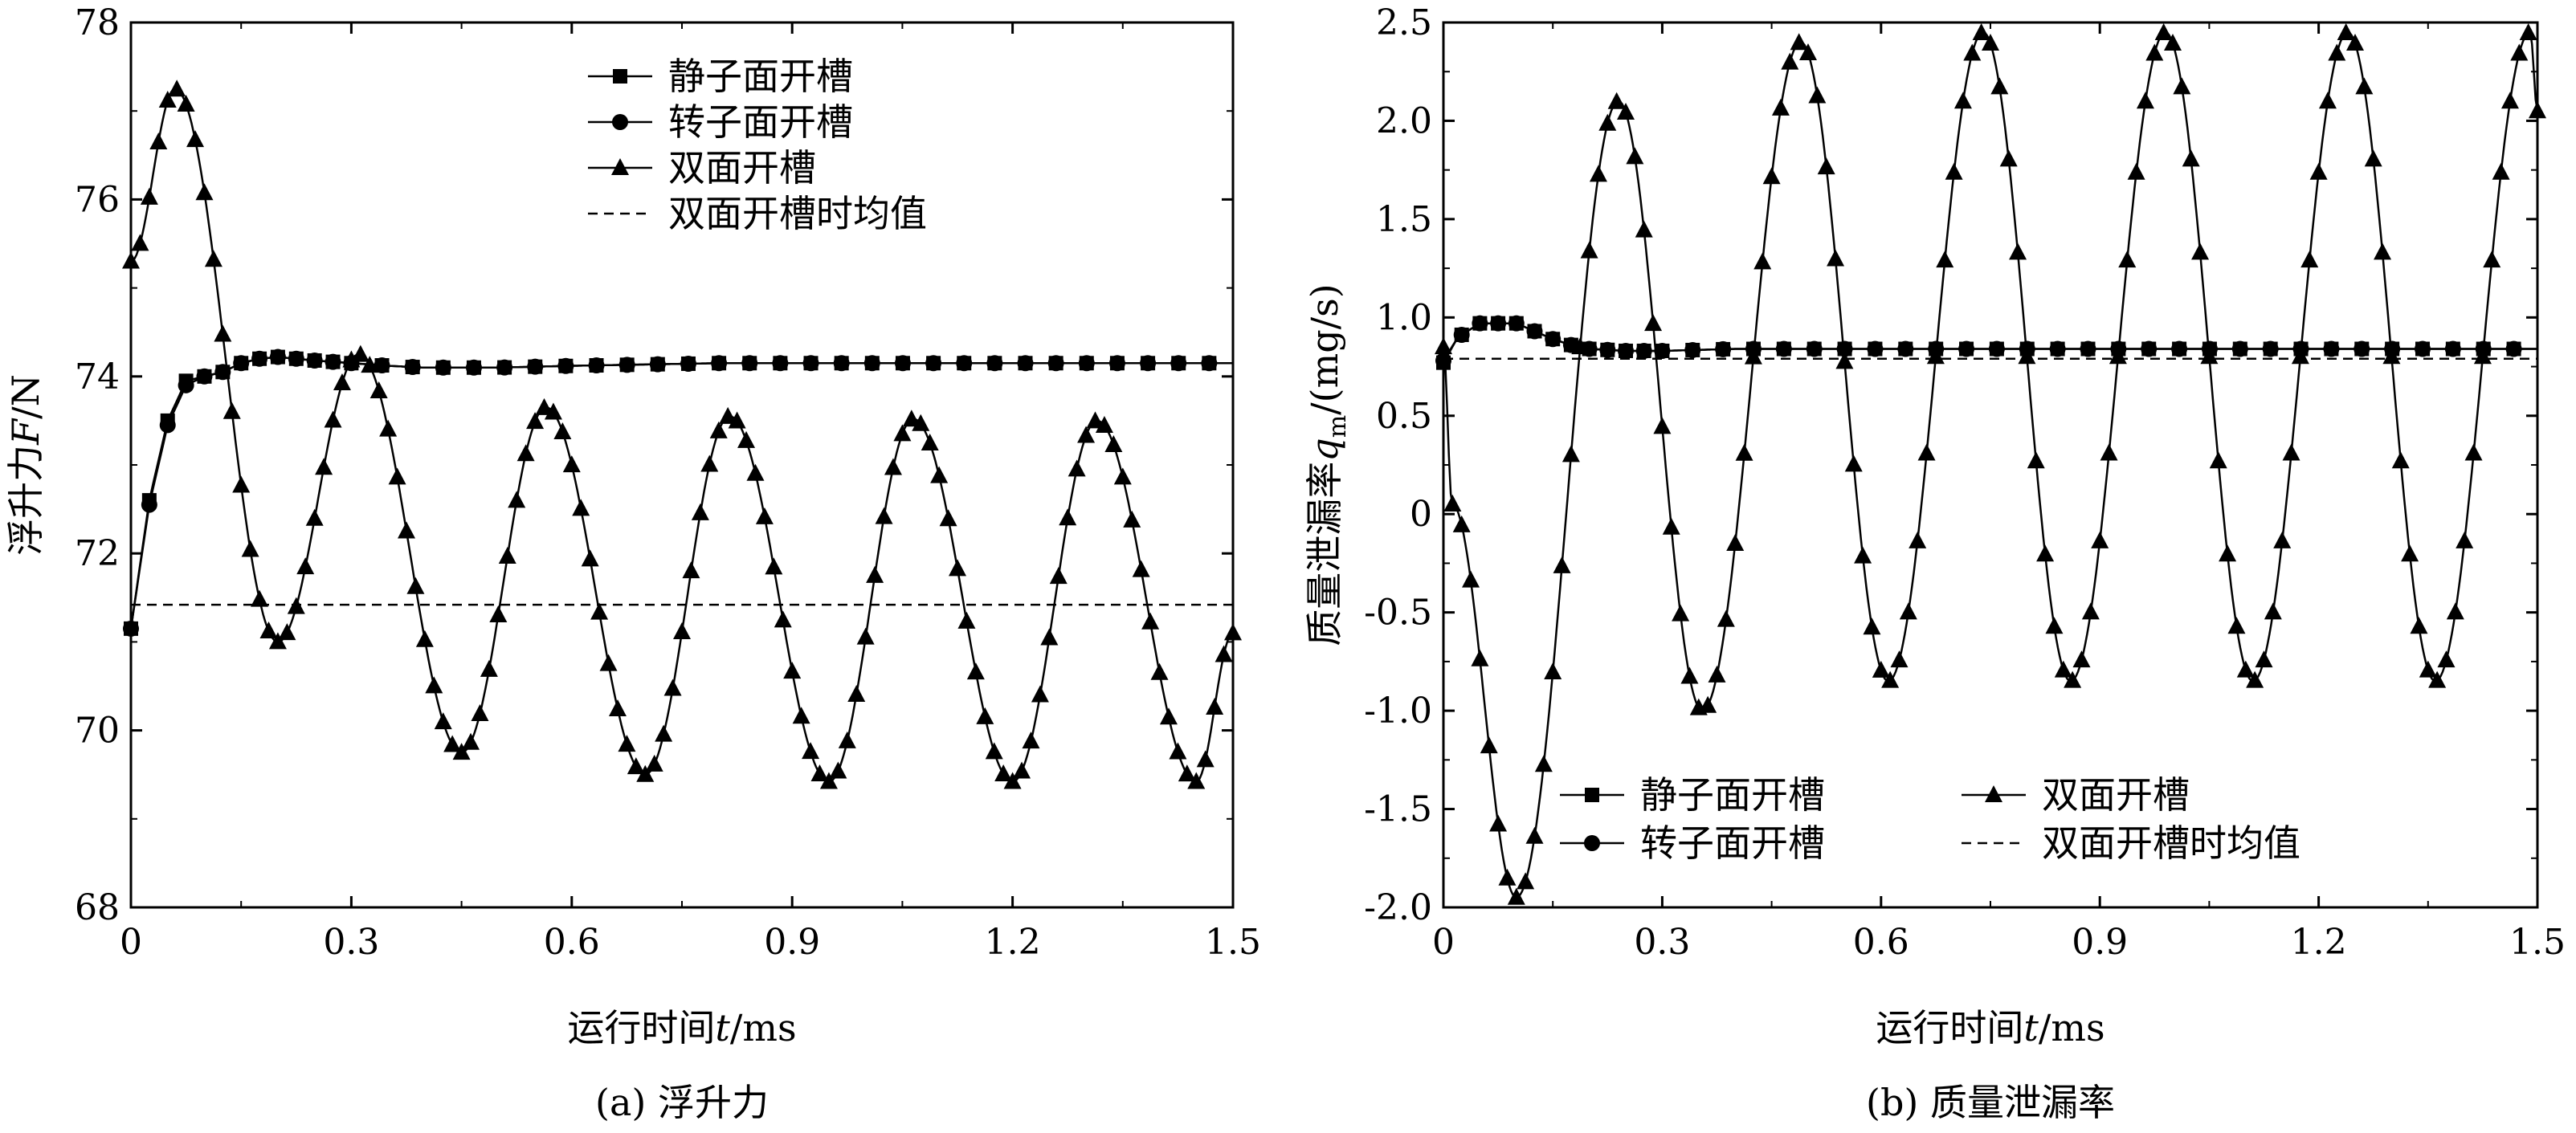 The width and height of the screenshot is (2576, 1133). I want to click on x-tick-label-b: 0.9, so click(2100, 942).